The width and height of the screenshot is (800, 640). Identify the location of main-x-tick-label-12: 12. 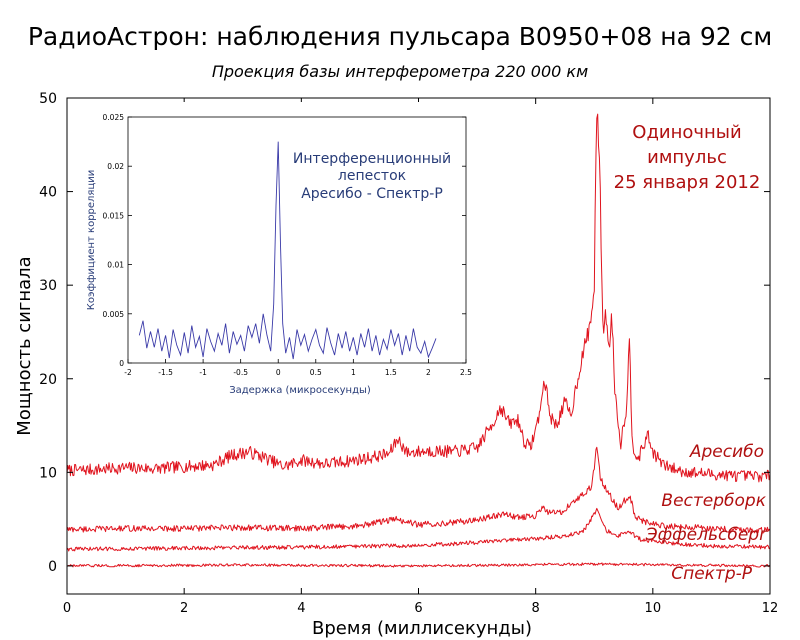
(770, 608).